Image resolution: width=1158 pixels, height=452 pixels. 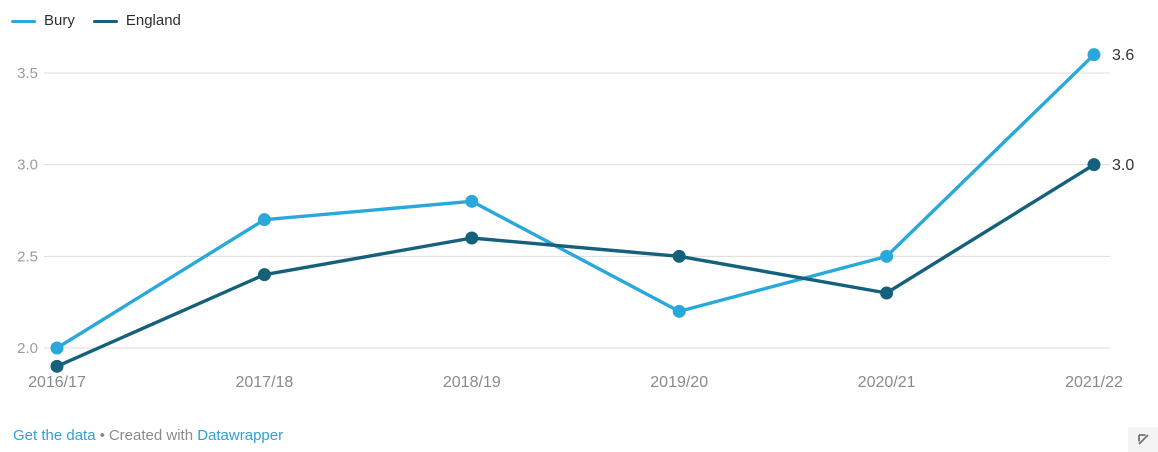 I want to click on x-axis-tick-label: 2020/21, so click(x=887, y=382).